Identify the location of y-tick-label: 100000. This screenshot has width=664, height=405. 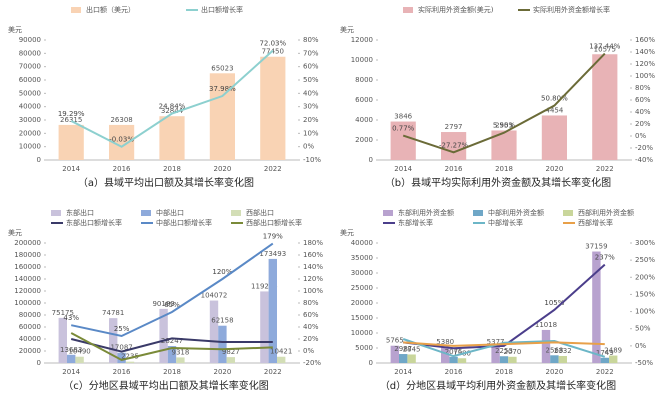
(27, 303).